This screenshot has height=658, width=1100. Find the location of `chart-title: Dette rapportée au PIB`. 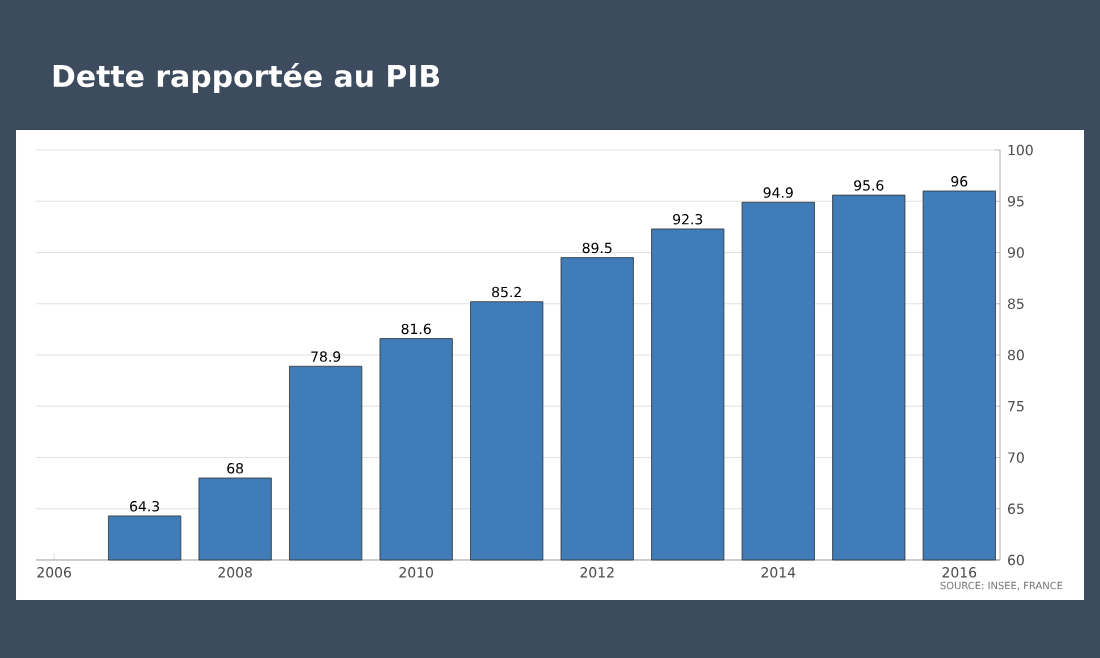

chart-title: Dette rapportée au PIB is located at coordinates (246, 78).